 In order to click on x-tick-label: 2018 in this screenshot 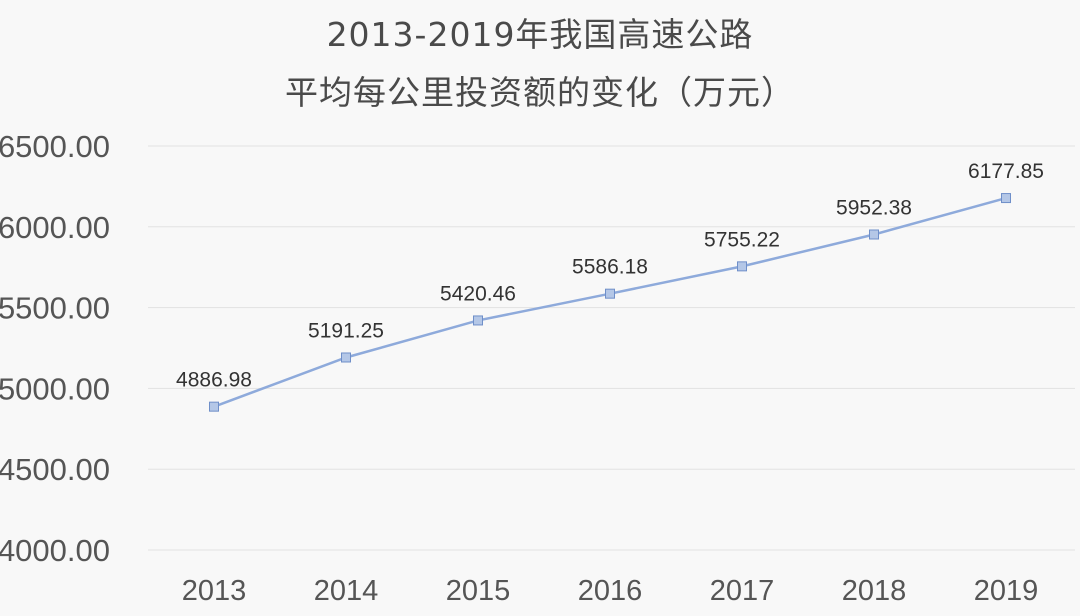, I will do `click(874, 591)`.